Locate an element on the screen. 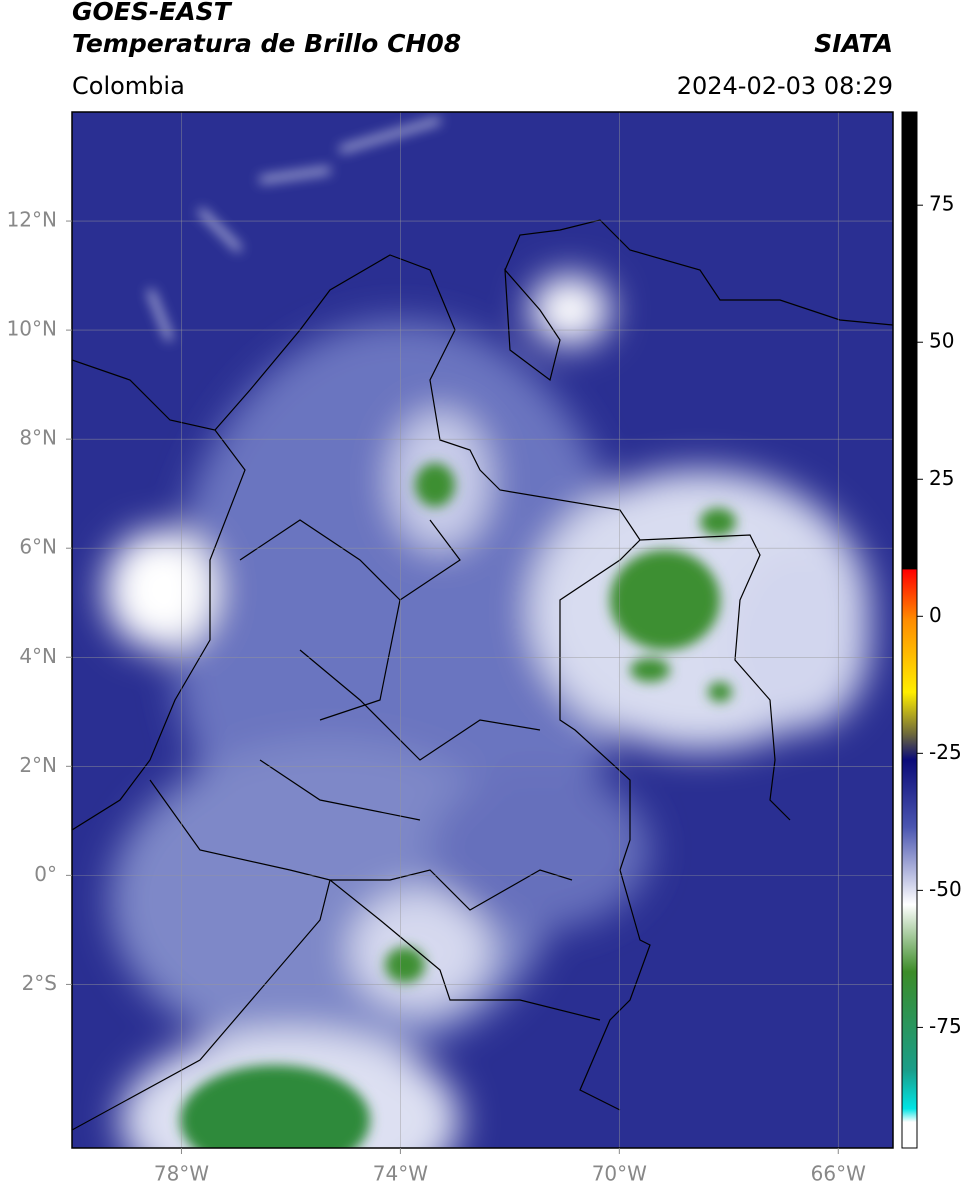 This screenshot has height=1190, width=966. y-tick-label: 8°N is located at coordinates (38, 438).